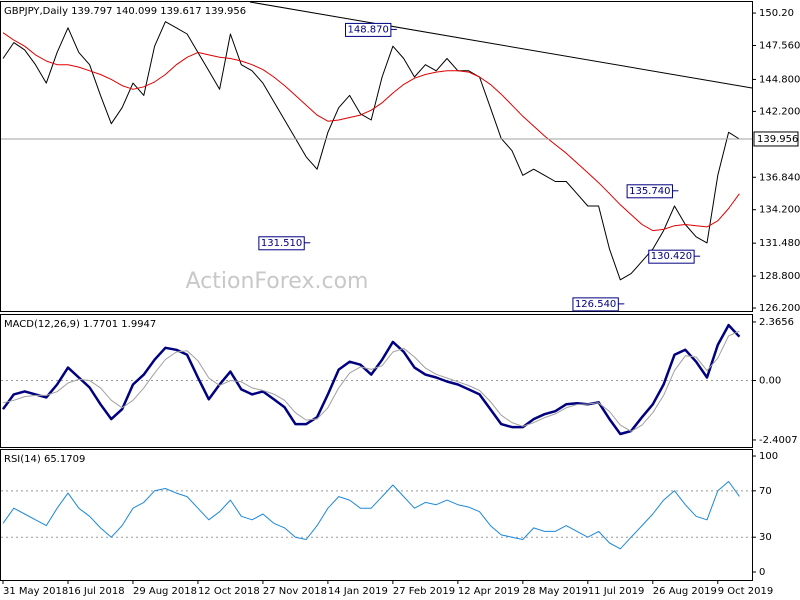 This screenshot has height=600, width=800. What do you see at coordinates (762, 572) in the screenshot?
I see `y-tick-label: 0` at bounding box center [762, 572].